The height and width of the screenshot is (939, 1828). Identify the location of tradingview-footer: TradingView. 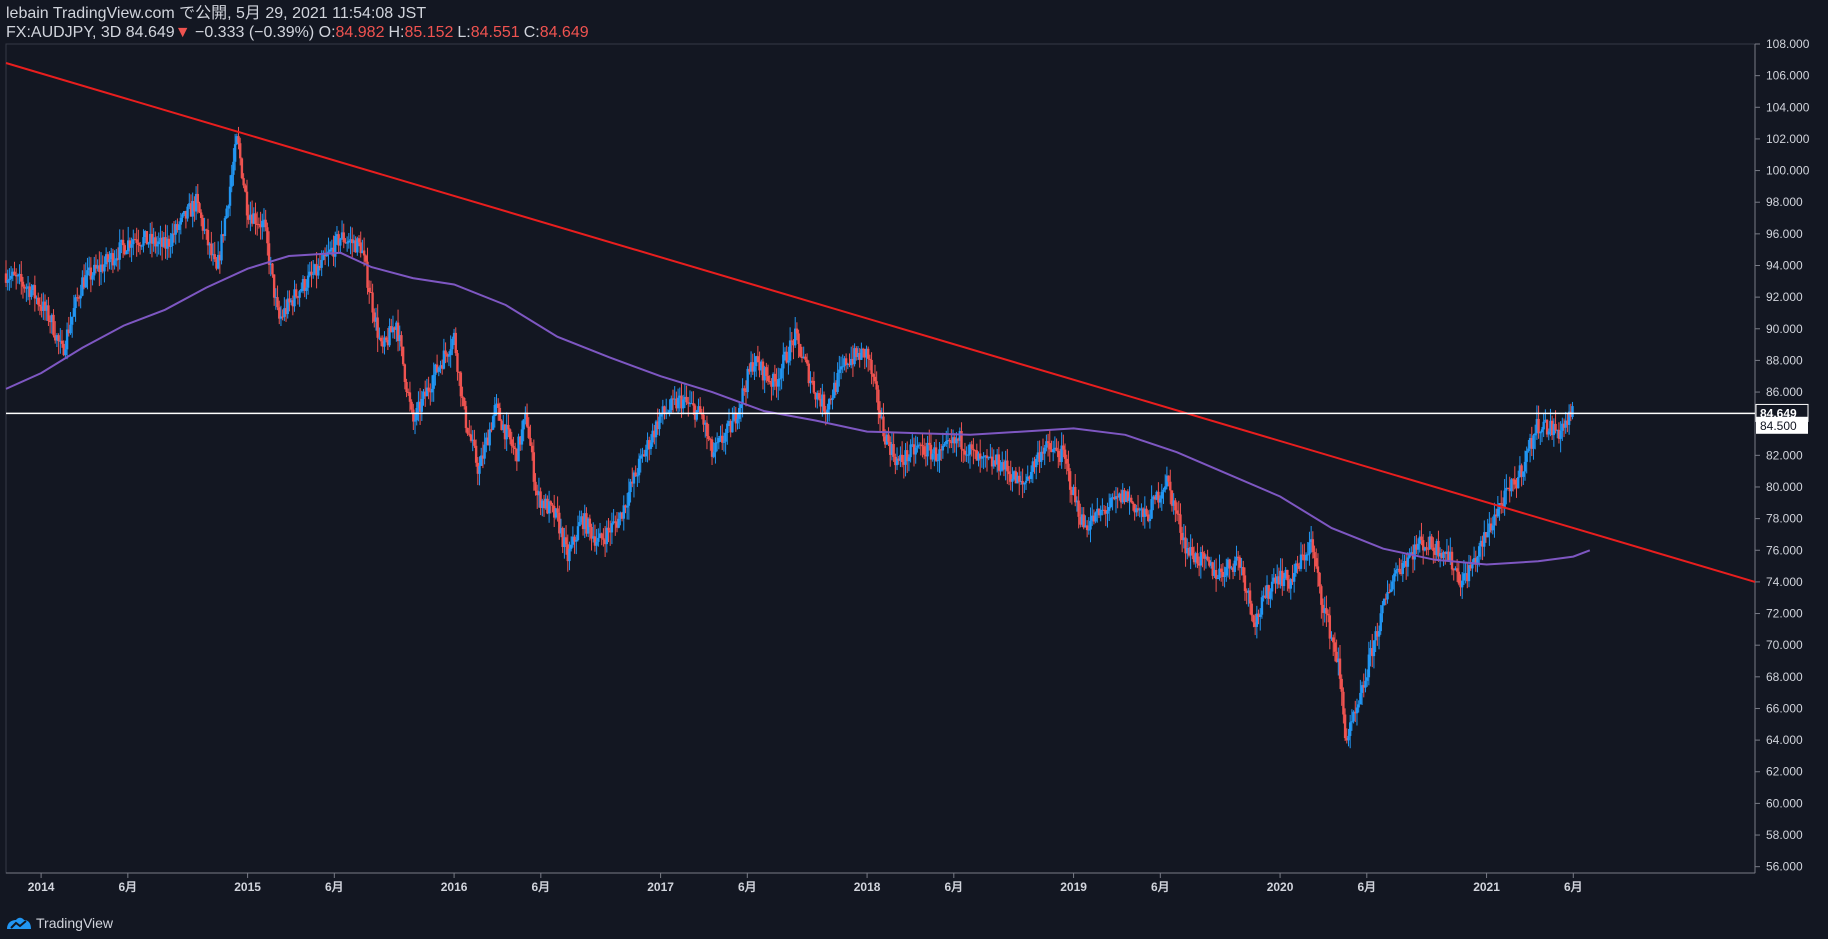
(59, 923).